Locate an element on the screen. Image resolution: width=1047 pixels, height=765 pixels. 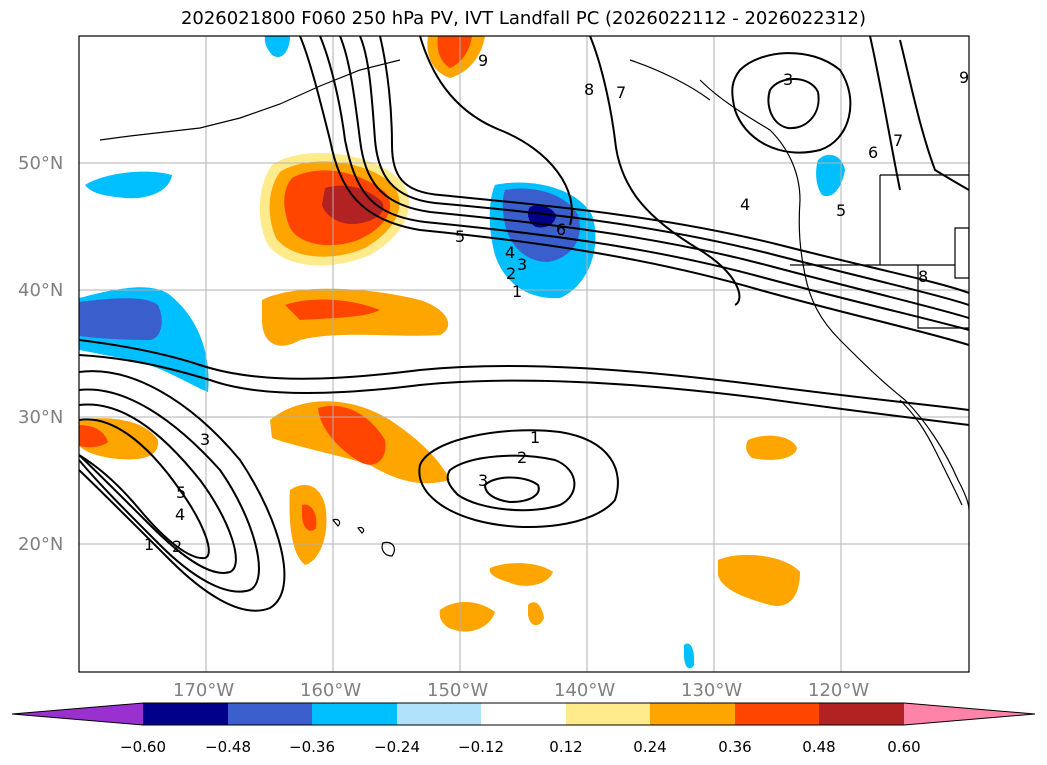
colorbar is located at coordinates (523, 714).